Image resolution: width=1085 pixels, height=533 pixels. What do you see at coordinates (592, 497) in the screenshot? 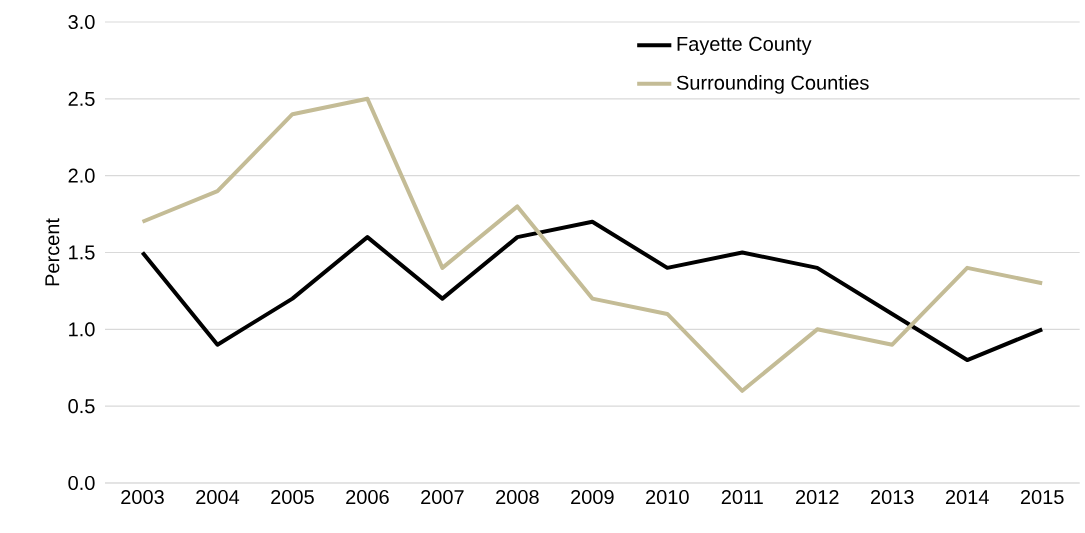
I see `x-tick-label: 2009` at bounding box center [592, 497].